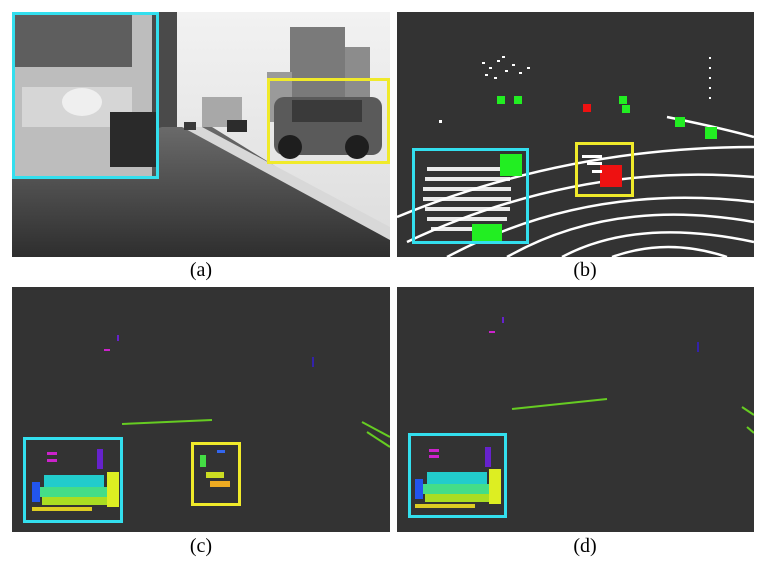 This screenshot has height=561, width=765. I want to click on car-point-cluster, so click(592, 164).